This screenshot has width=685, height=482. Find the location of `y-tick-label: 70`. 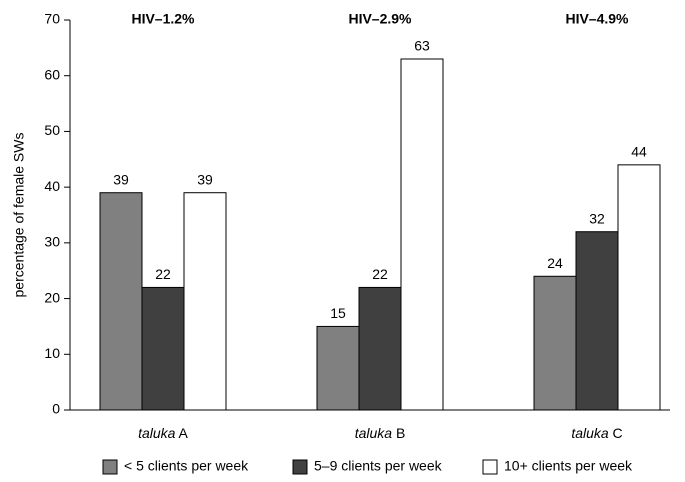

y-tick-label: 70 is located at coordinates (52, 19).